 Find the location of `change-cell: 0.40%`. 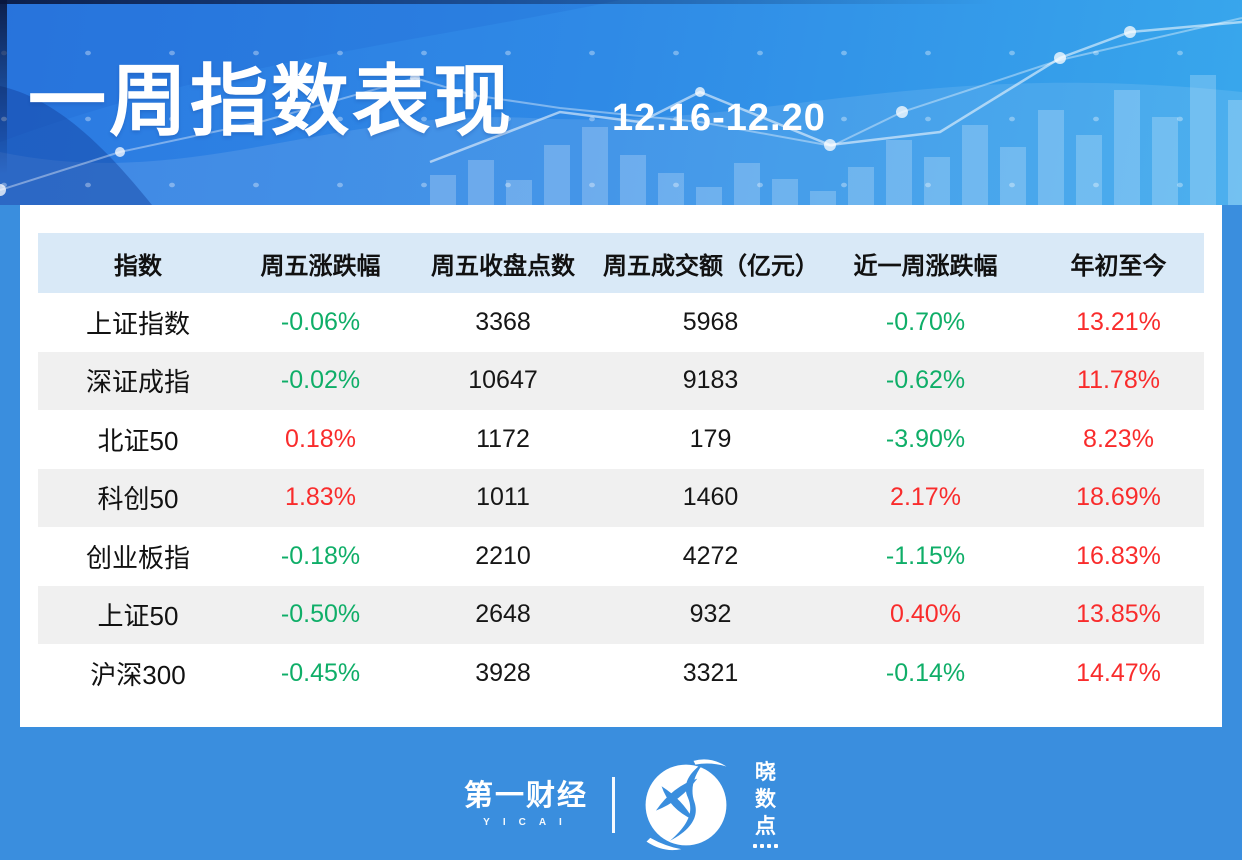

change-cell: 0.40% is located at coordinates (925, 614).